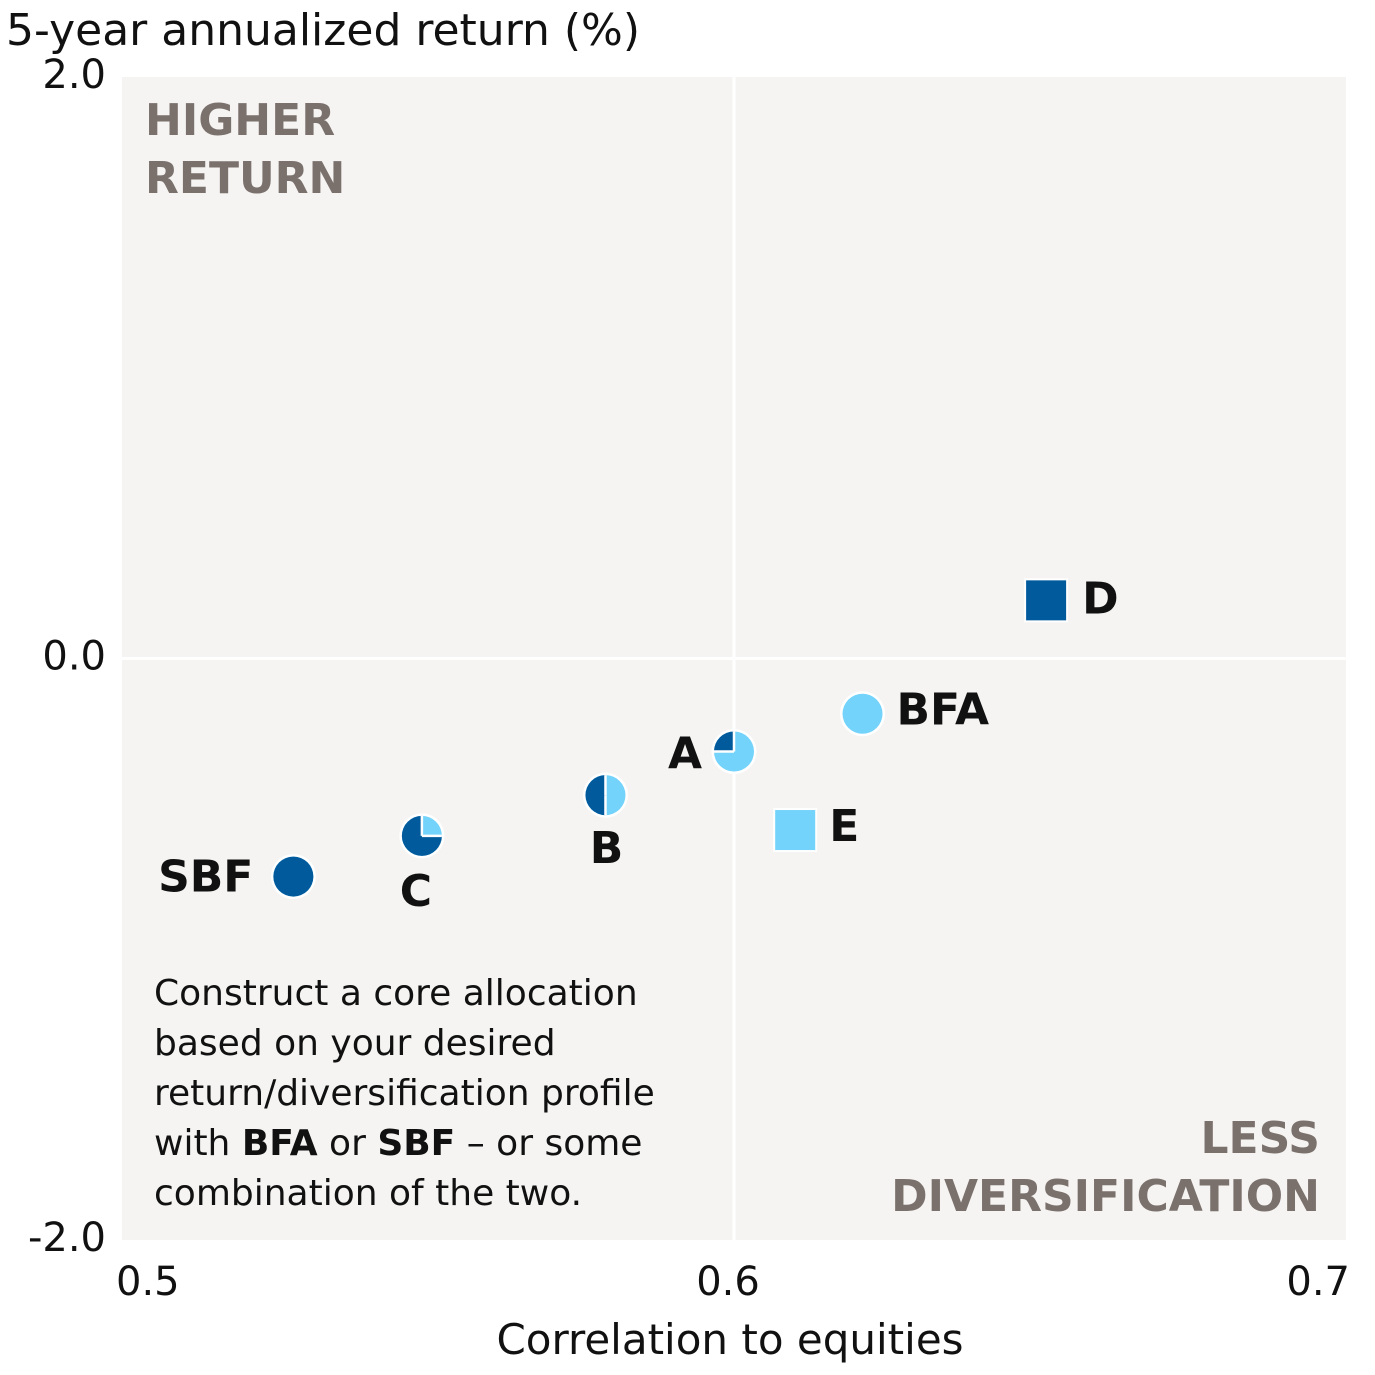 The width and height of the screenshot is (1375, 1375). Describe the element at coordinates (729, 1339) in the screenshot. I see `x-axis-title: Correlation to equities` at that location.